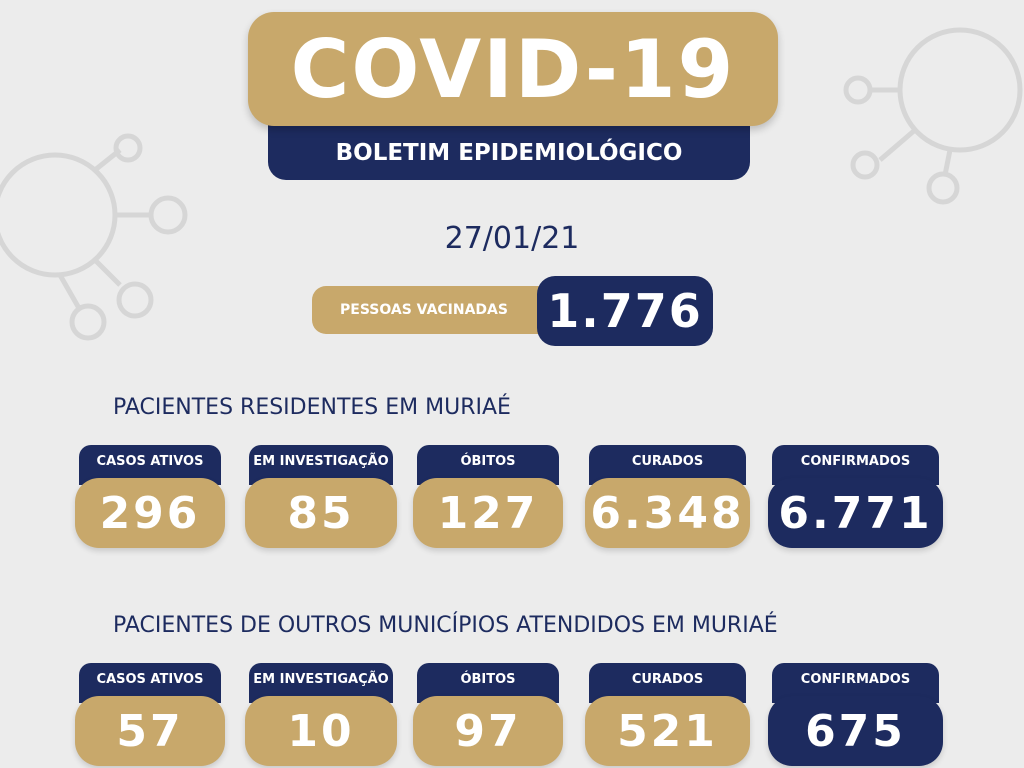 Image resolution: width=1024 pixels, height=768 pixels. What do you see at coordinates (488, 513) in the screenshot?
I see `card-value: 127` at bounding box center [488, 513].